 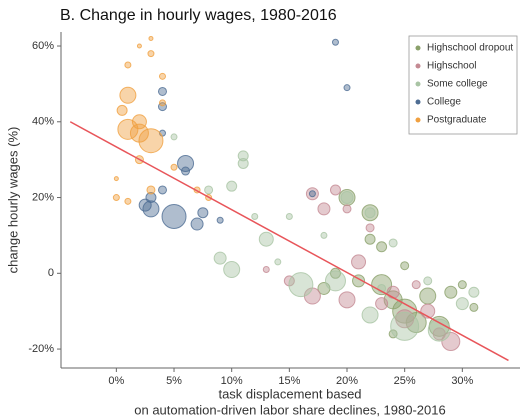 What do you see at coordinates (232, 381) in the screenshot?
I see `x-tick-label: 10%` at bounding box center [232, 381].